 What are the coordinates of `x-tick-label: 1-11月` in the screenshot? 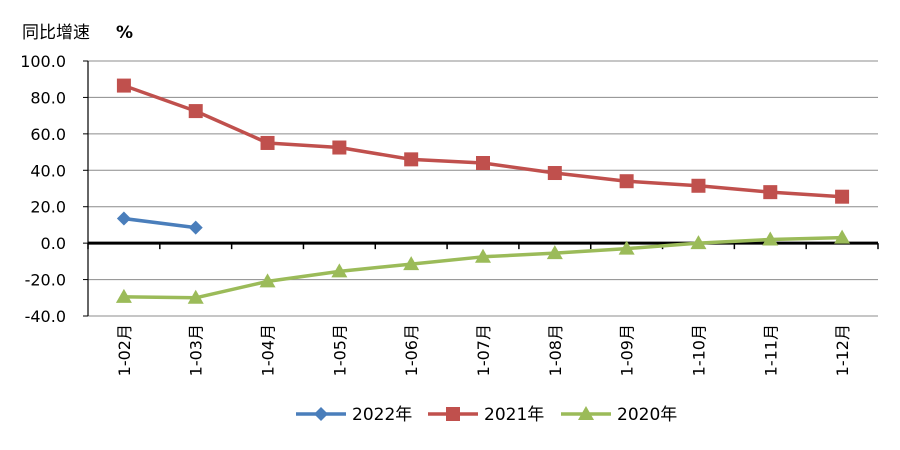 It's located at (770, 350).